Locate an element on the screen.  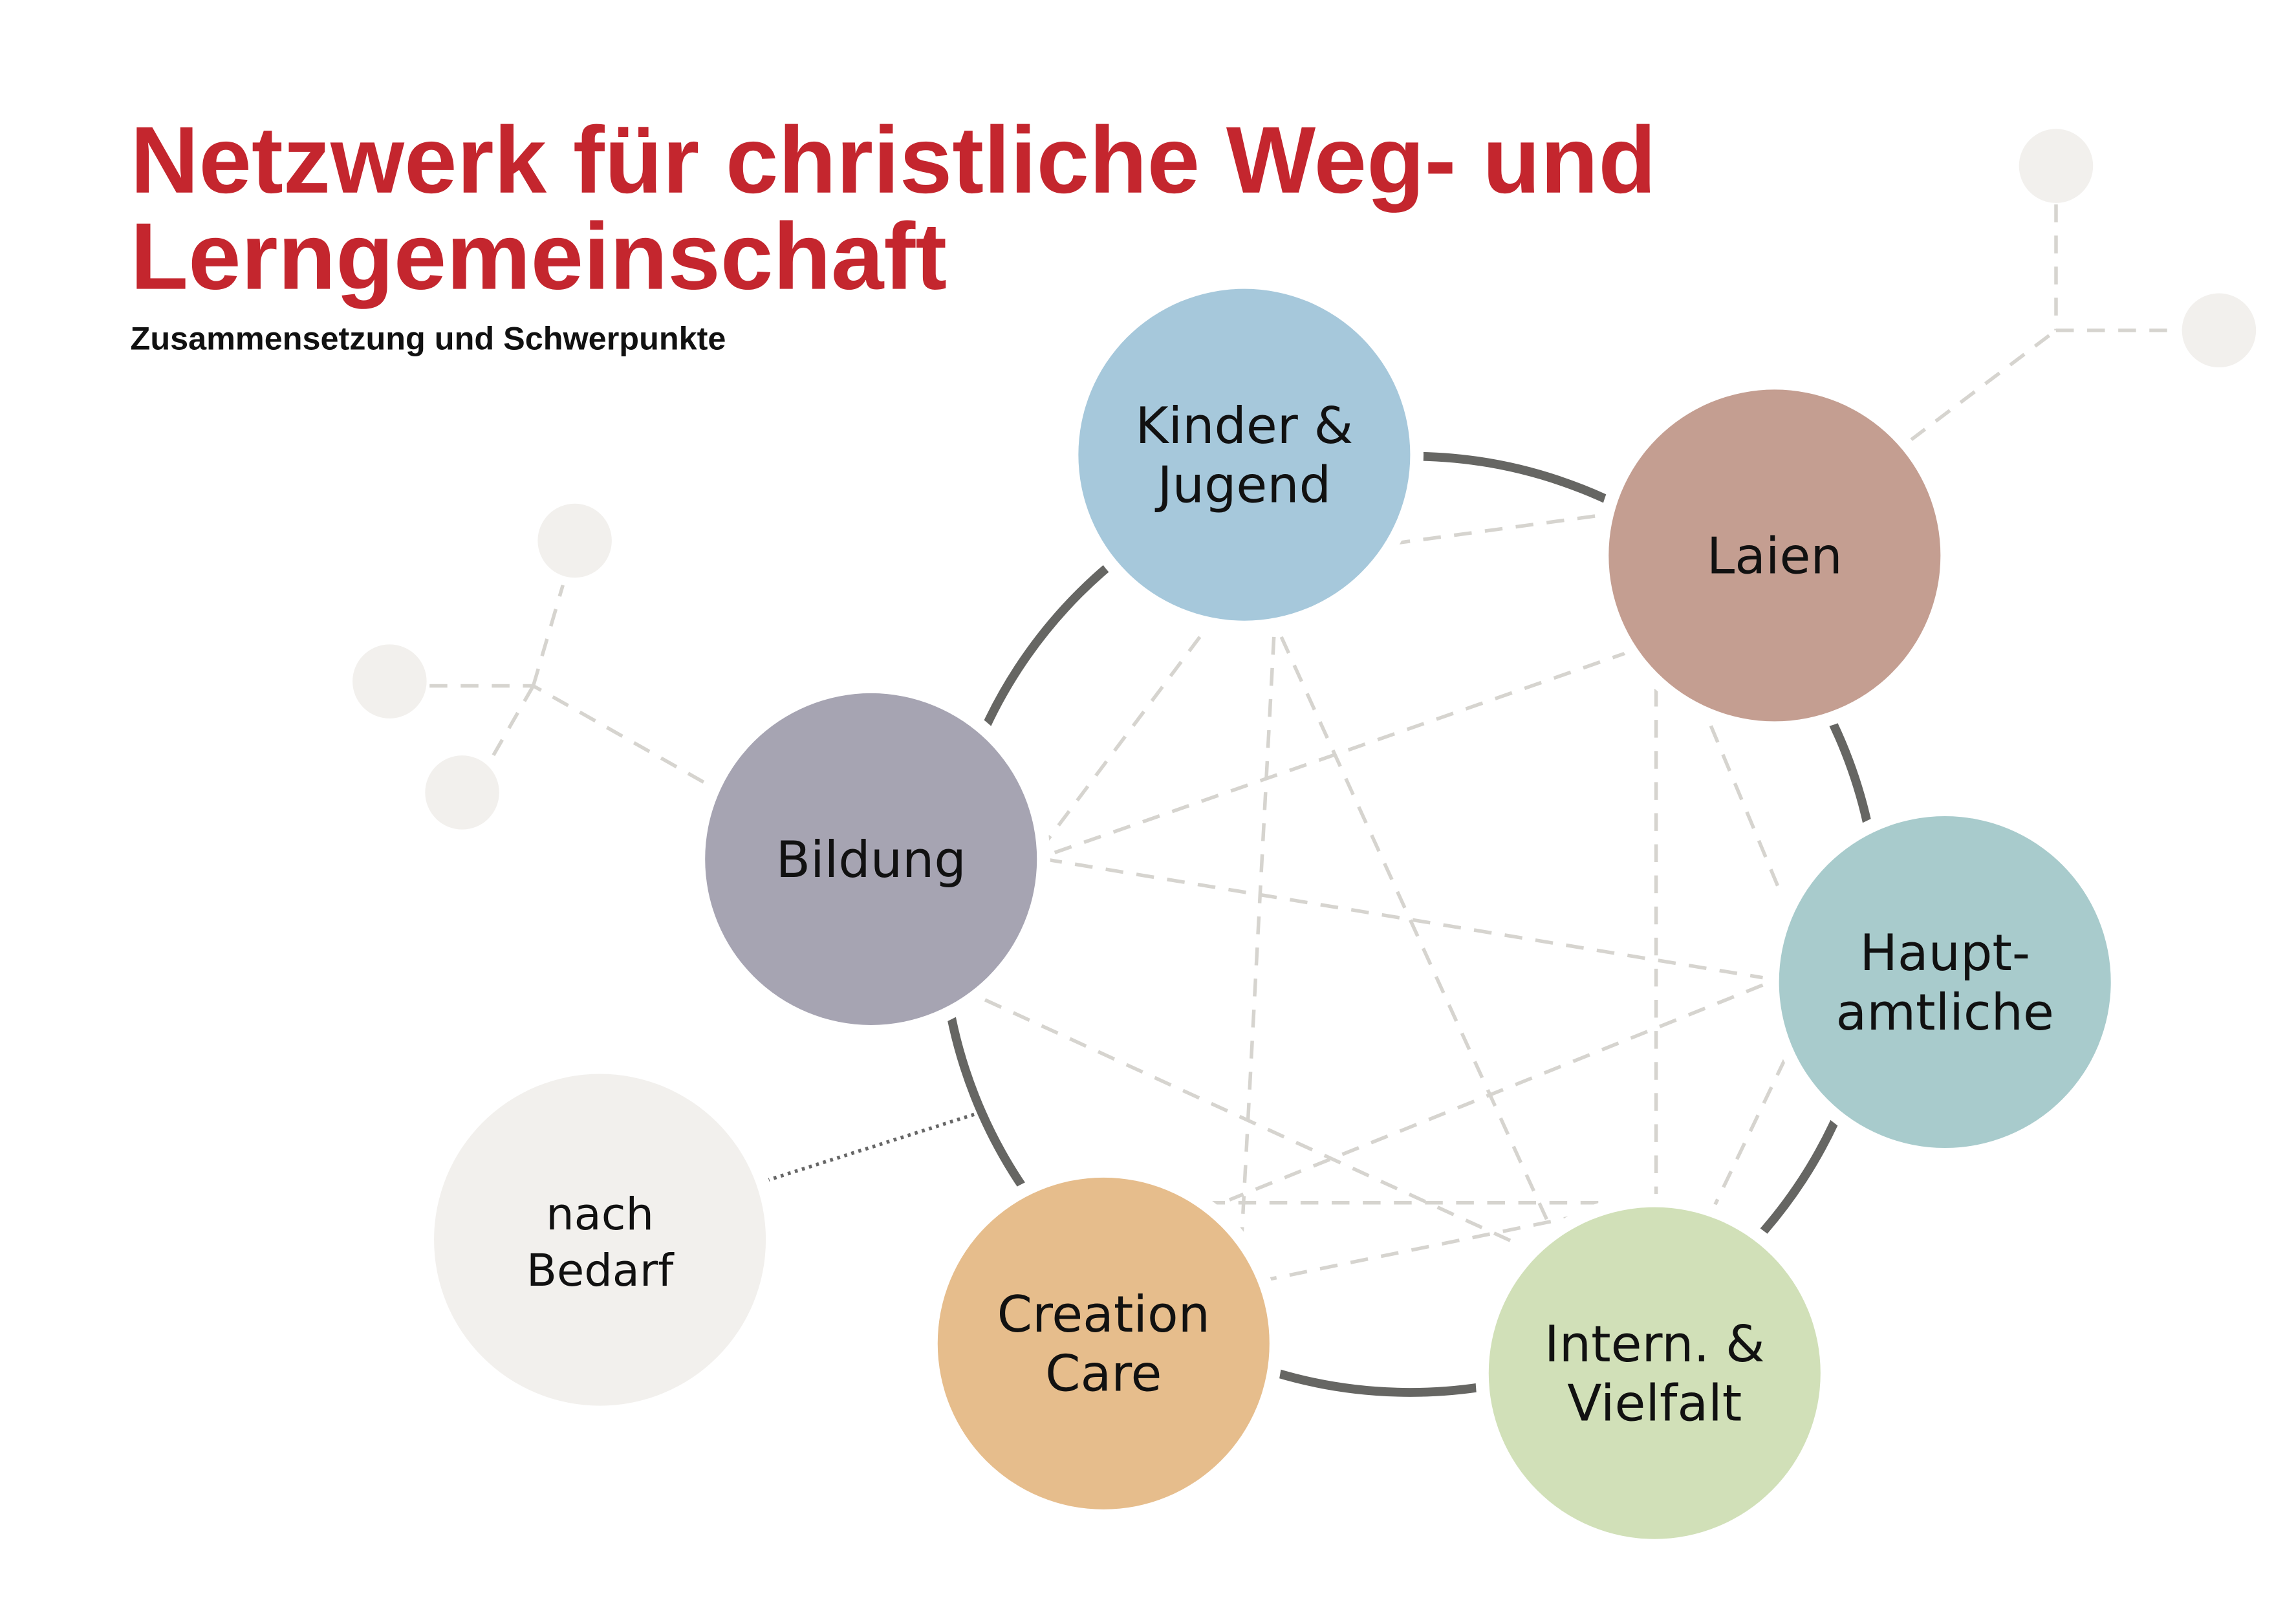
node-label: amtliche is located at coordinates (1944, 1013).